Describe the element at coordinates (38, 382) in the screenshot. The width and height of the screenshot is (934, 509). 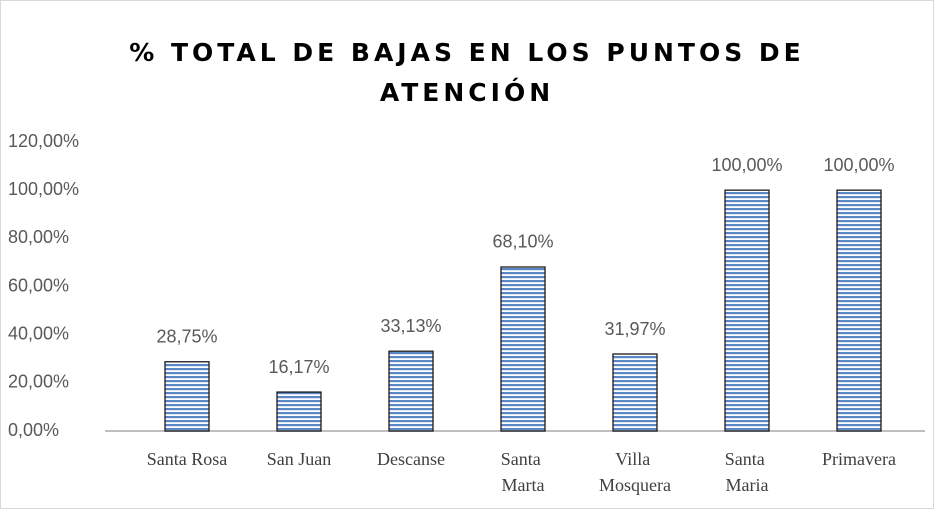
I see `y-tick-label: 20,00%` at that location.